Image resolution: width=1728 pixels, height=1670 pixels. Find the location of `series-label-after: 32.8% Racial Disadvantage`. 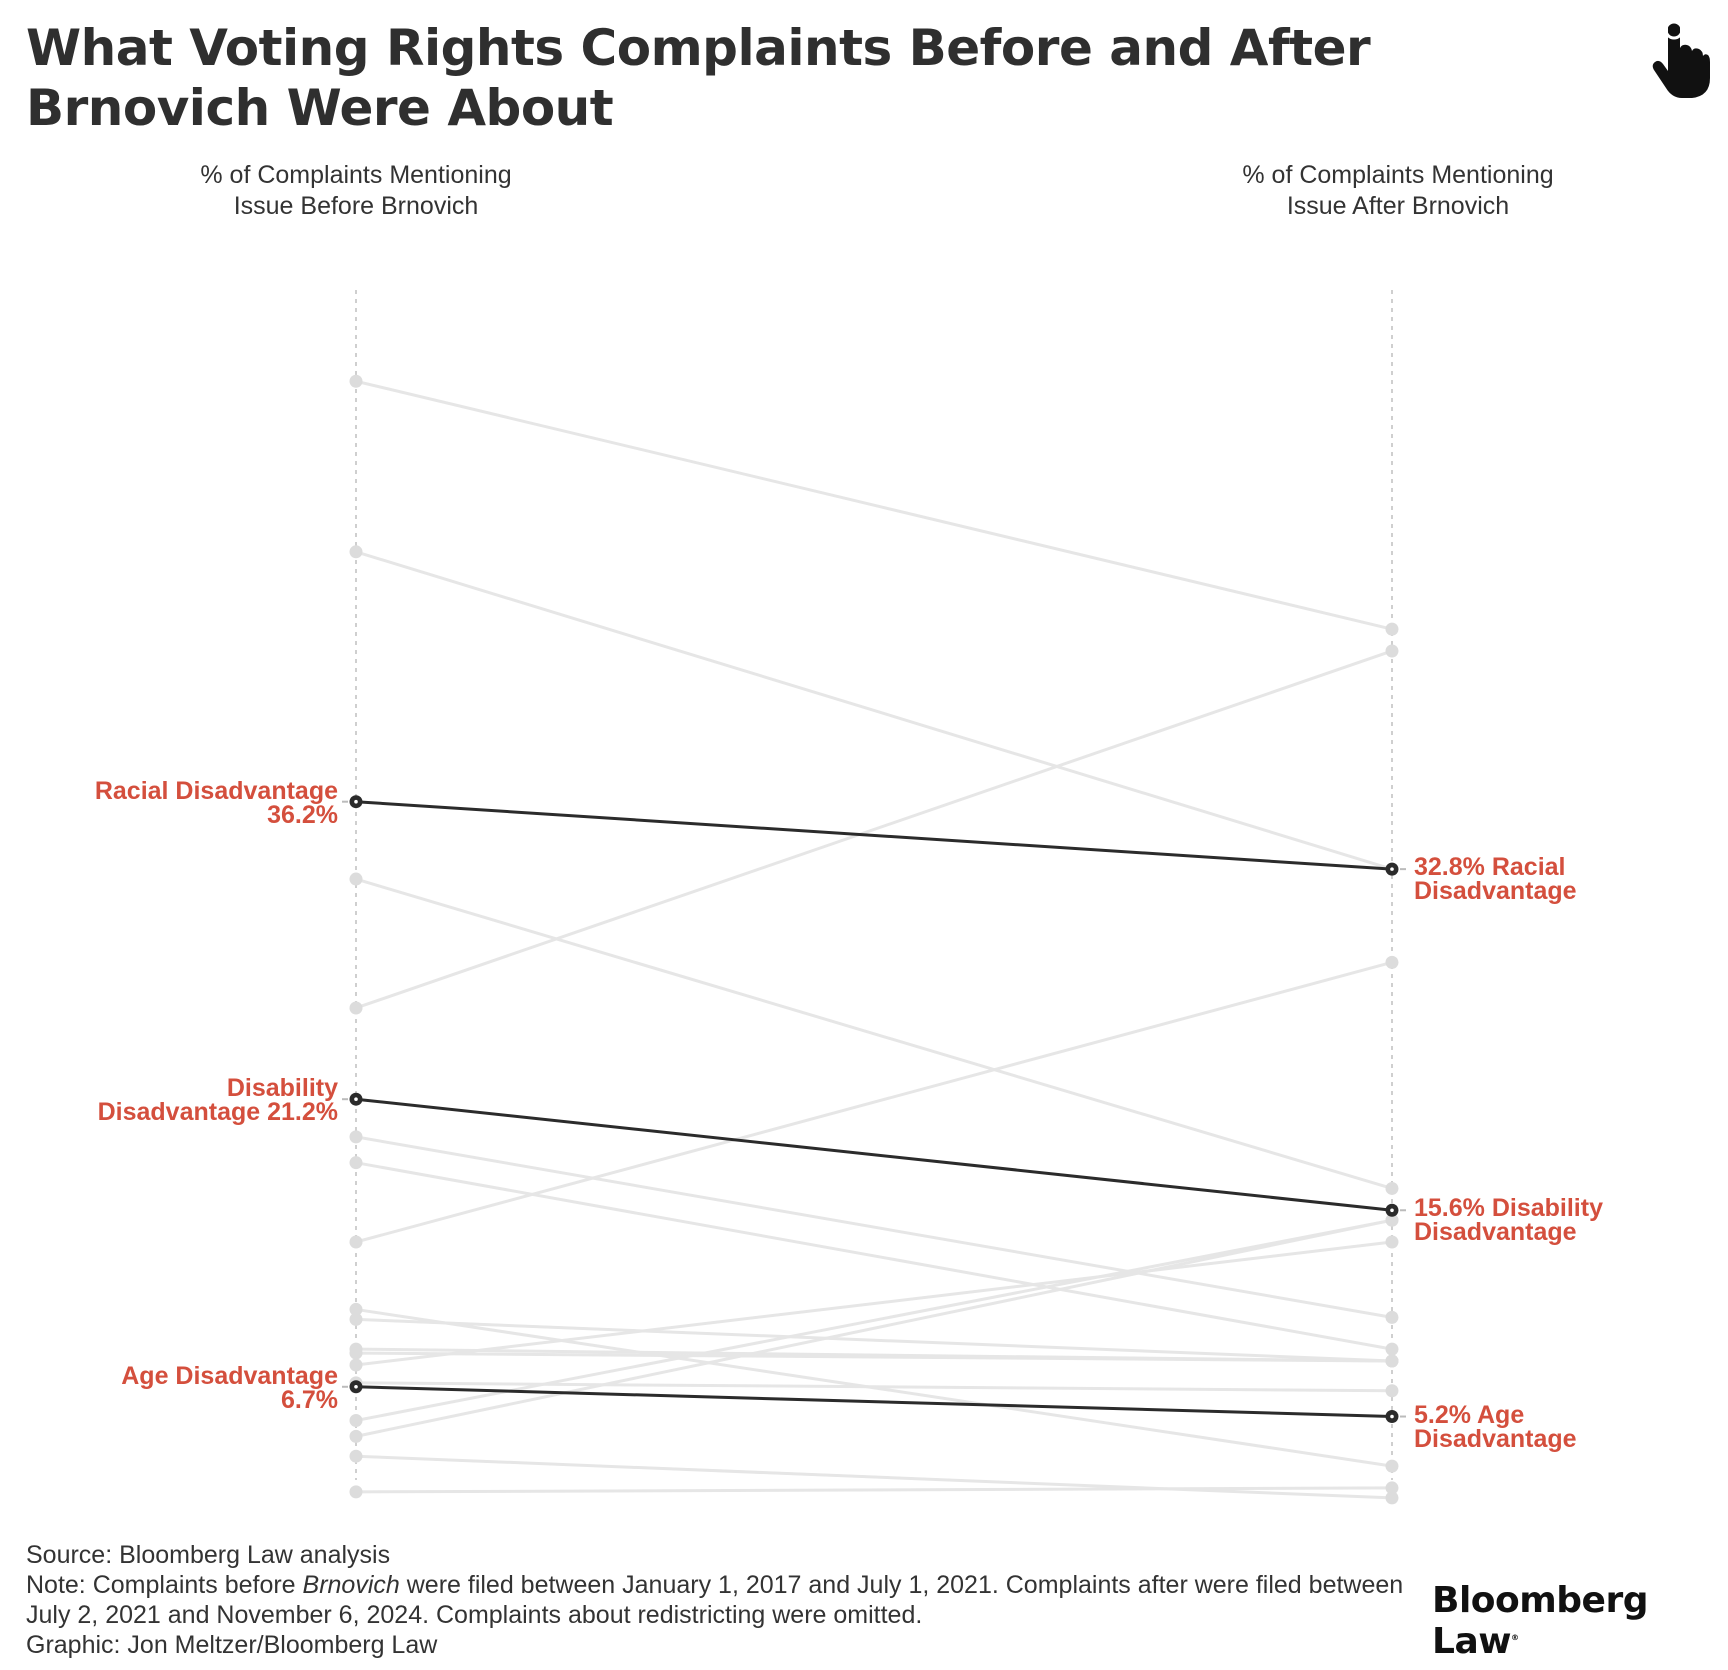

series-label-after: 32.8% Racial Disadvantage is located at coordinates (1564, 879).